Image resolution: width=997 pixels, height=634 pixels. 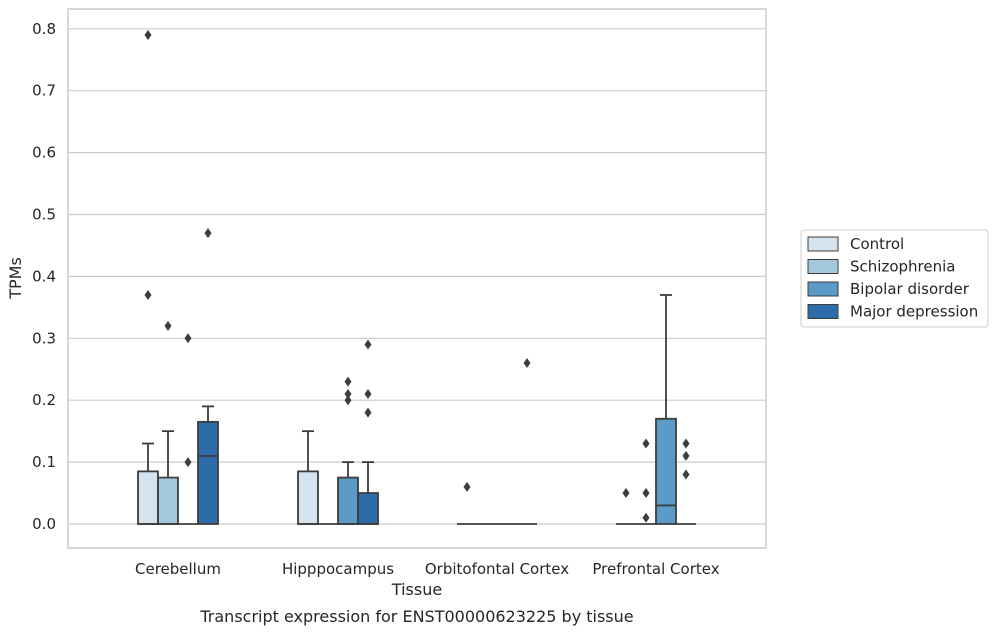 What do you see at coordinates (44, 153) in the screenshot?
I see `y-tick-label: 0.6` at bounding box center [44, 153].